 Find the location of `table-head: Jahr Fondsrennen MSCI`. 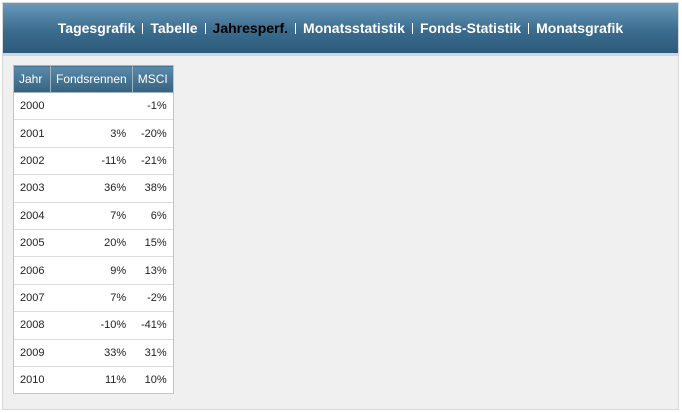

table-head: Jahr Fondsrennen MSCI is located at coordinates (93, 79).